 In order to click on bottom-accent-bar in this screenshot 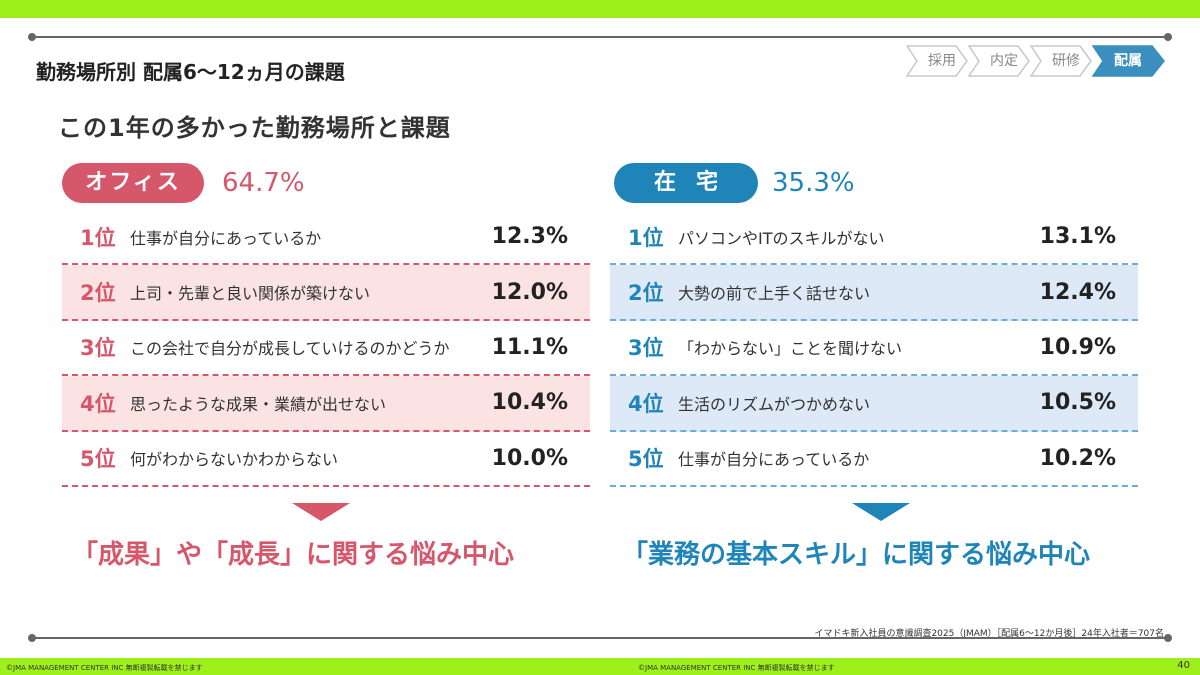, I will do `click(600, 666)`.